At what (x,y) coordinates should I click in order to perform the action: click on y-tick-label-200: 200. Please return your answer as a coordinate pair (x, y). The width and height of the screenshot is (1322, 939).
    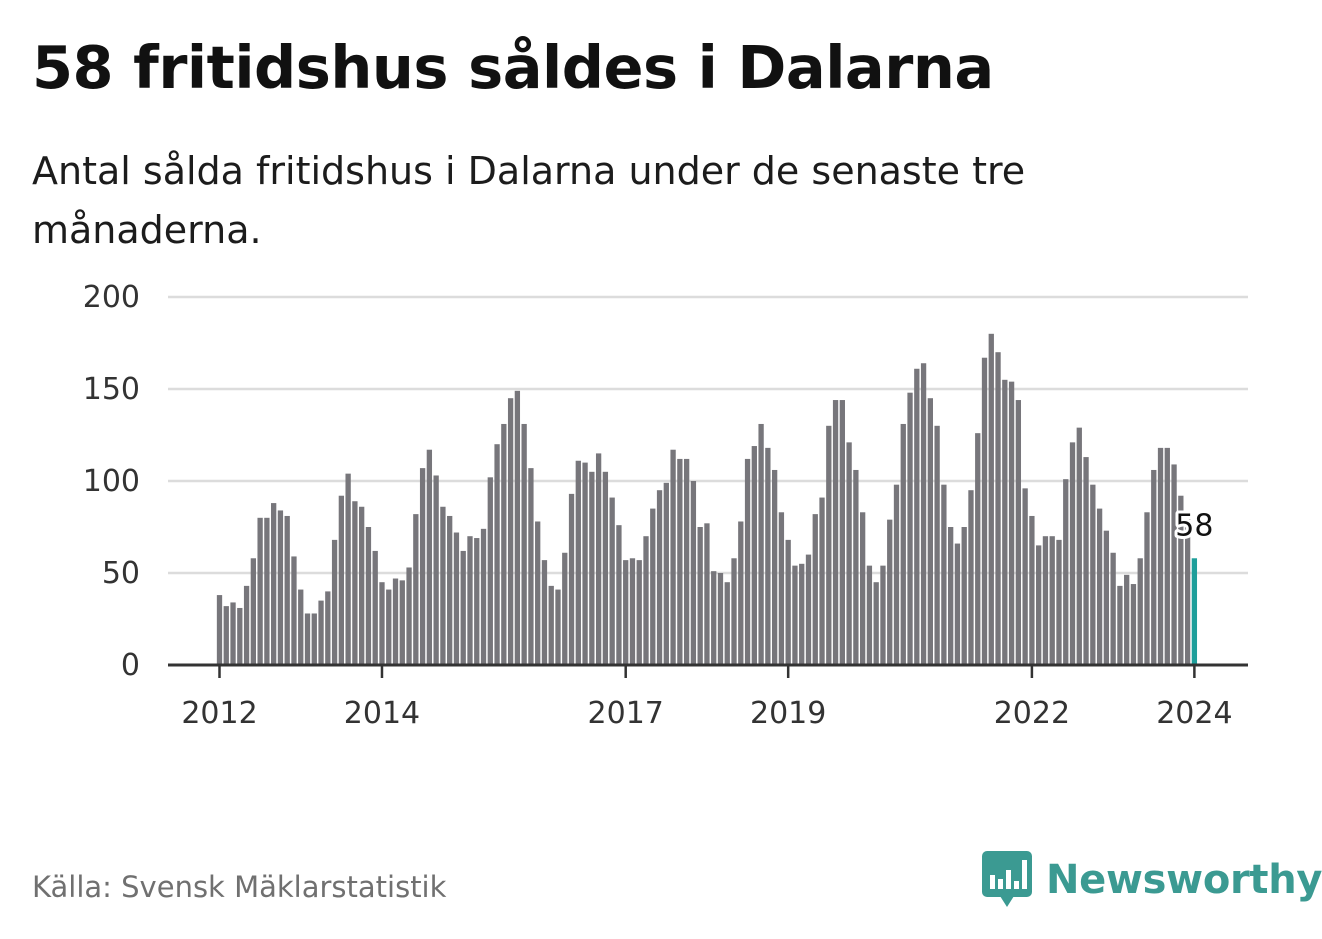
    Looking at the image, I should click on (111, 297).